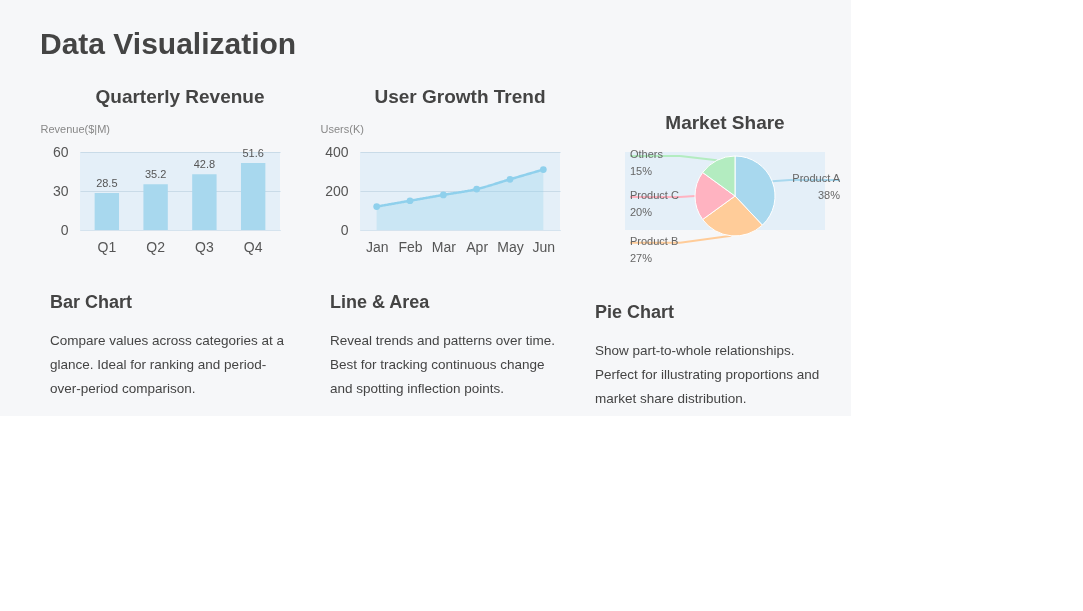  Describe the element at coordinates (204, 246) in the screenshot. I see `x-tick-label: Q3` at that location.